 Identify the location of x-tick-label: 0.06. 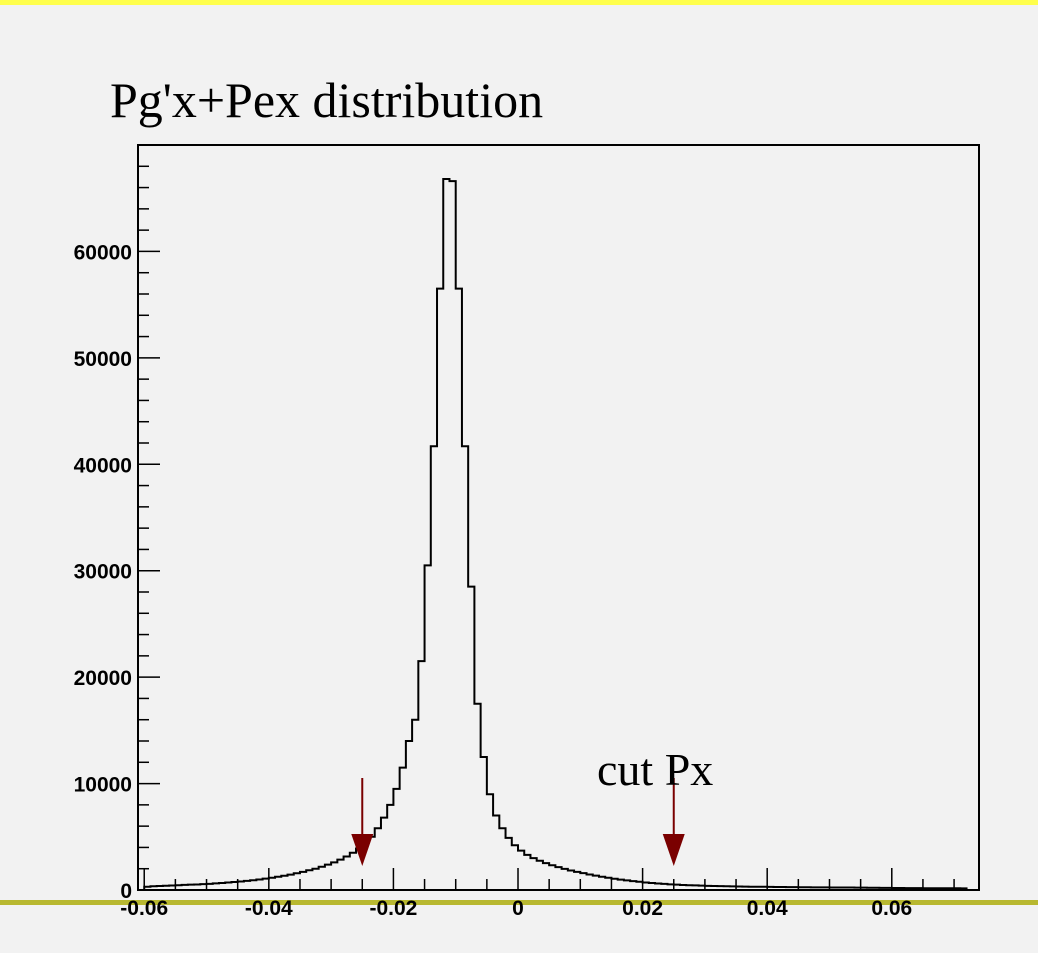
(891, 908).